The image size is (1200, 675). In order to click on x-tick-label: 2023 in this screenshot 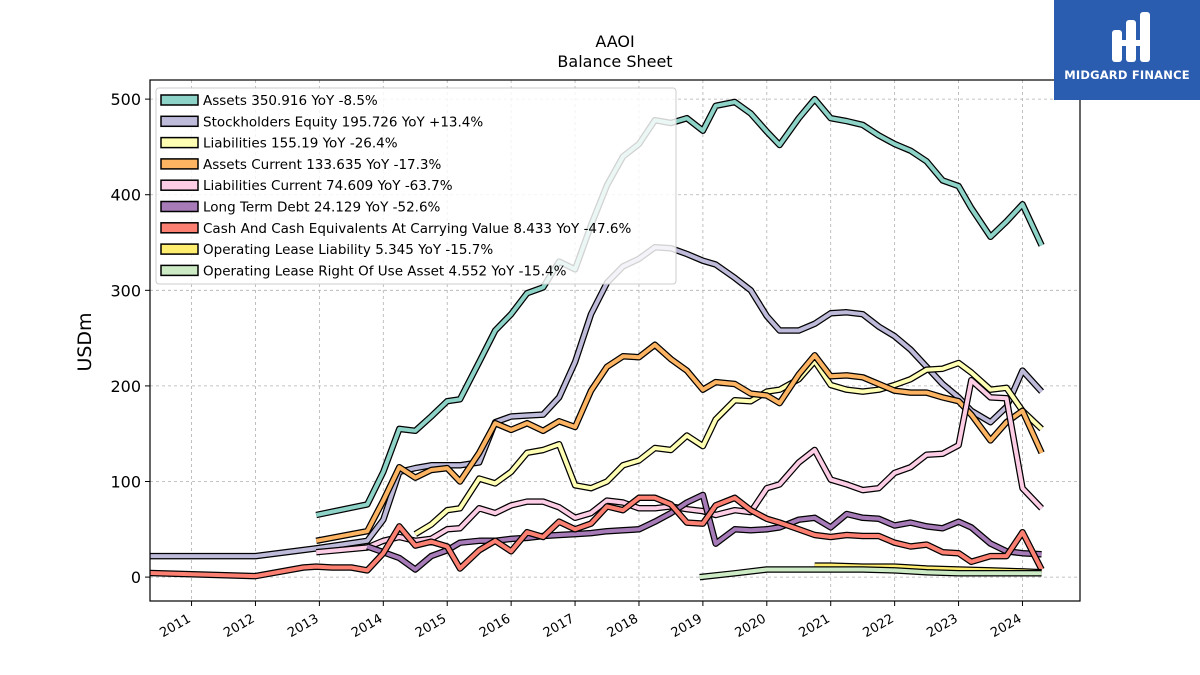, I will do `click(942, 626)`.